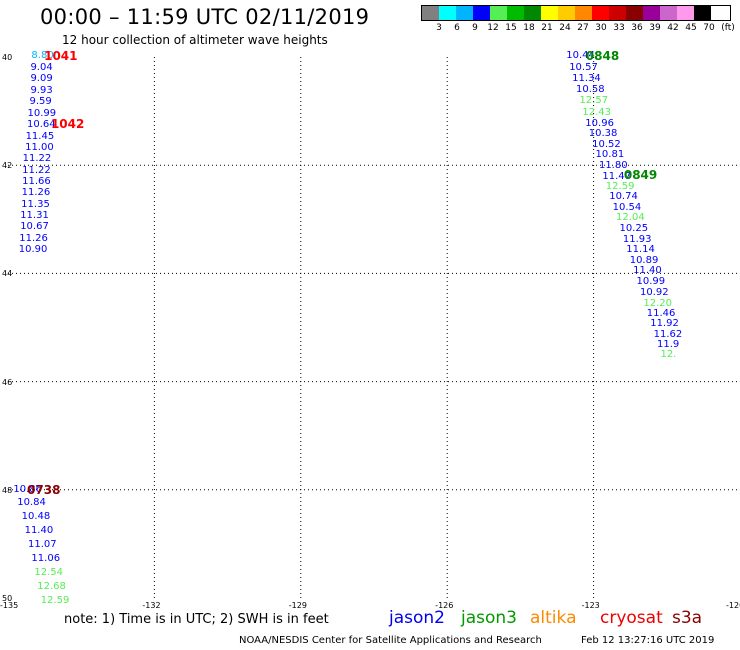  I want to click on wave-height-observation: 12.20, so click(658, 303).